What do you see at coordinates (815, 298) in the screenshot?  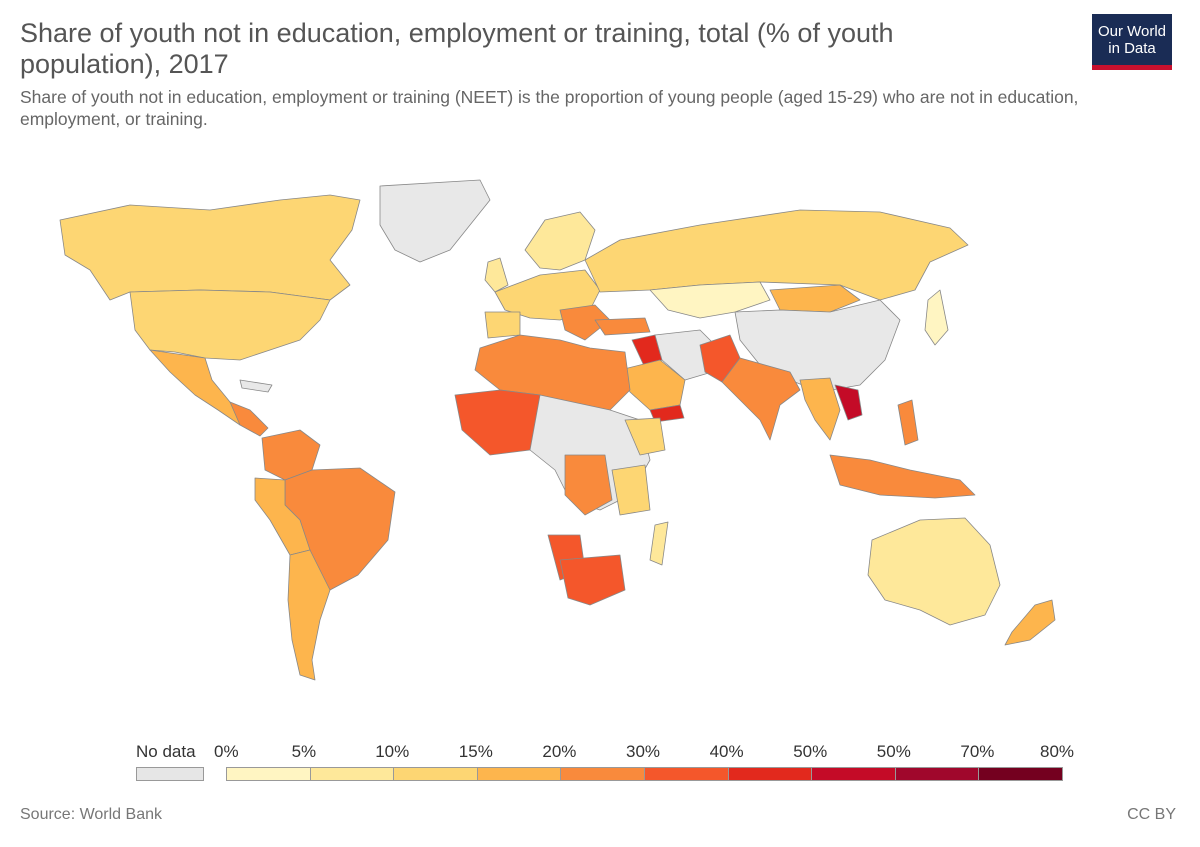 I see `mongolia` at bounding box center [815, 298].